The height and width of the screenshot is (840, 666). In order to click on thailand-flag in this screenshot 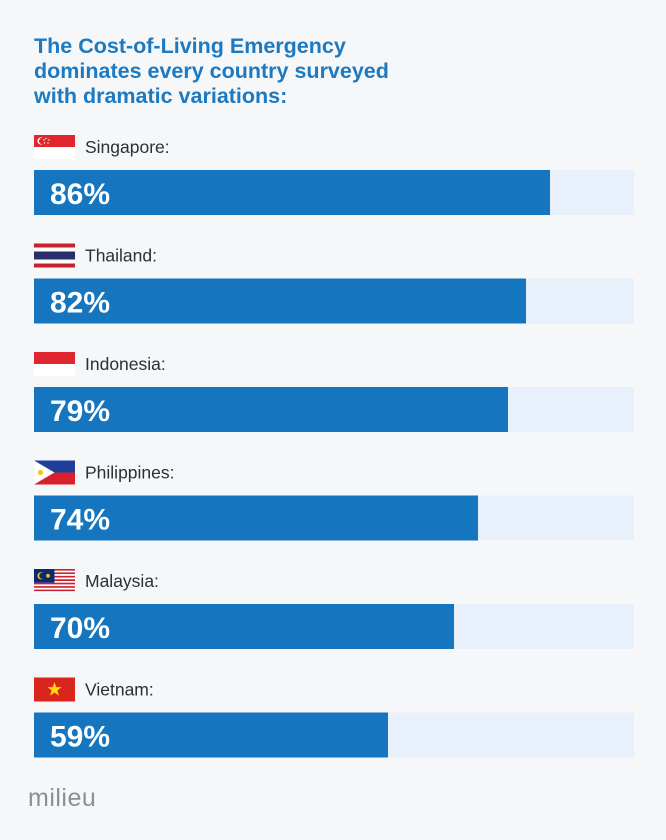, I will do `click(54, 255)`.